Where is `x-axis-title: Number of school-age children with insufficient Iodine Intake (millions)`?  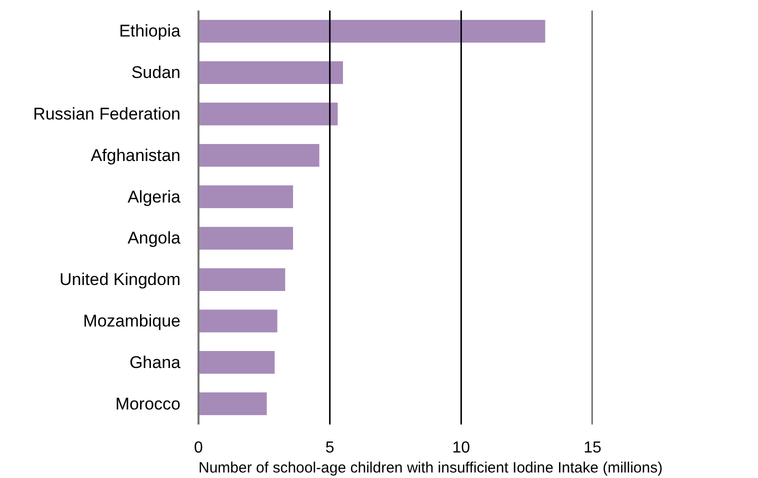 x-axis-title: Number of school-age children with insufficient Iodine Intake (millions) is located at coordinates (430, 468).